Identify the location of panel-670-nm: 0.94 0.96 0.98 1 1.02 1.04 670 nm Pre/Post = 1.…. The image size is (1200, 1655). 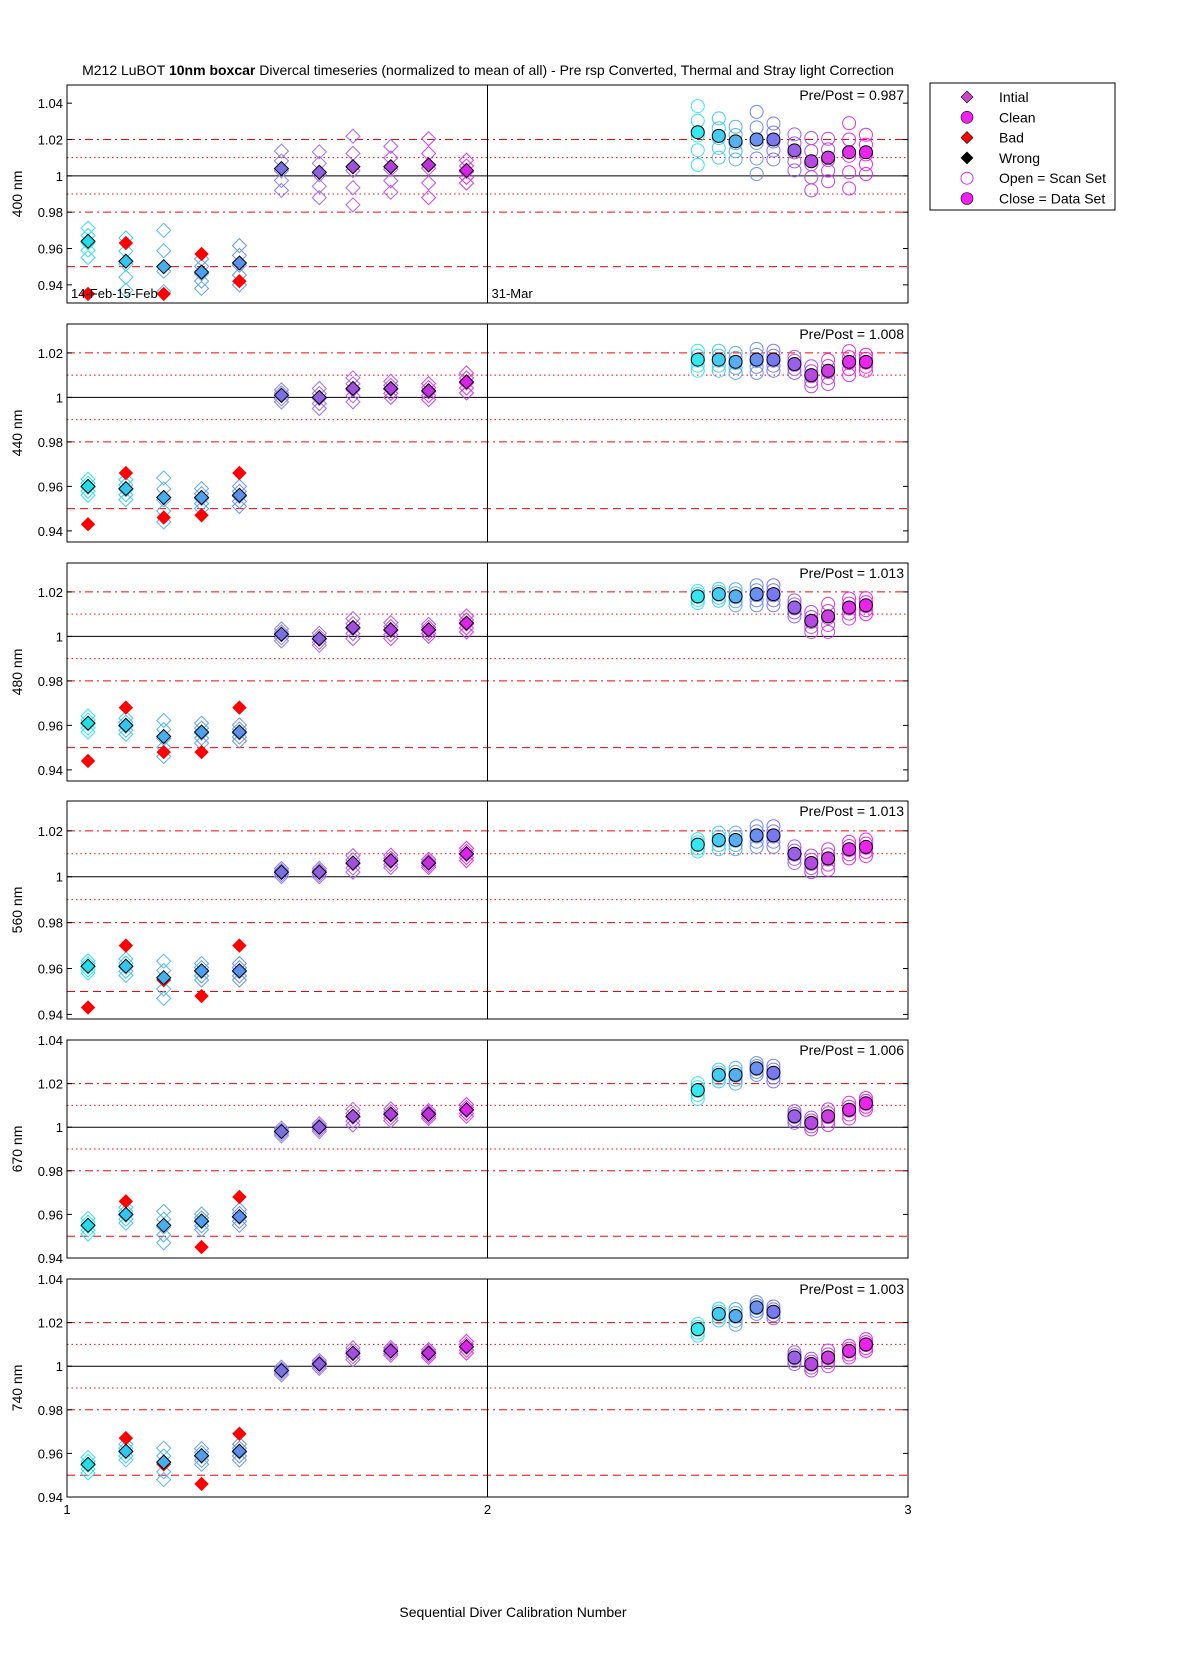
(459, 1149).